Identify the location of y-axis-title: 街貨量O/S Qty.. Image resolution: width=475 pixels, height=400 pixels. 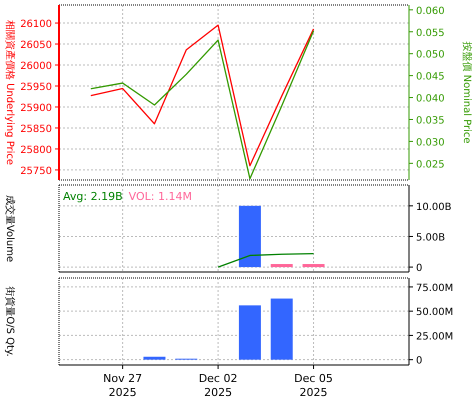
(10, 321).